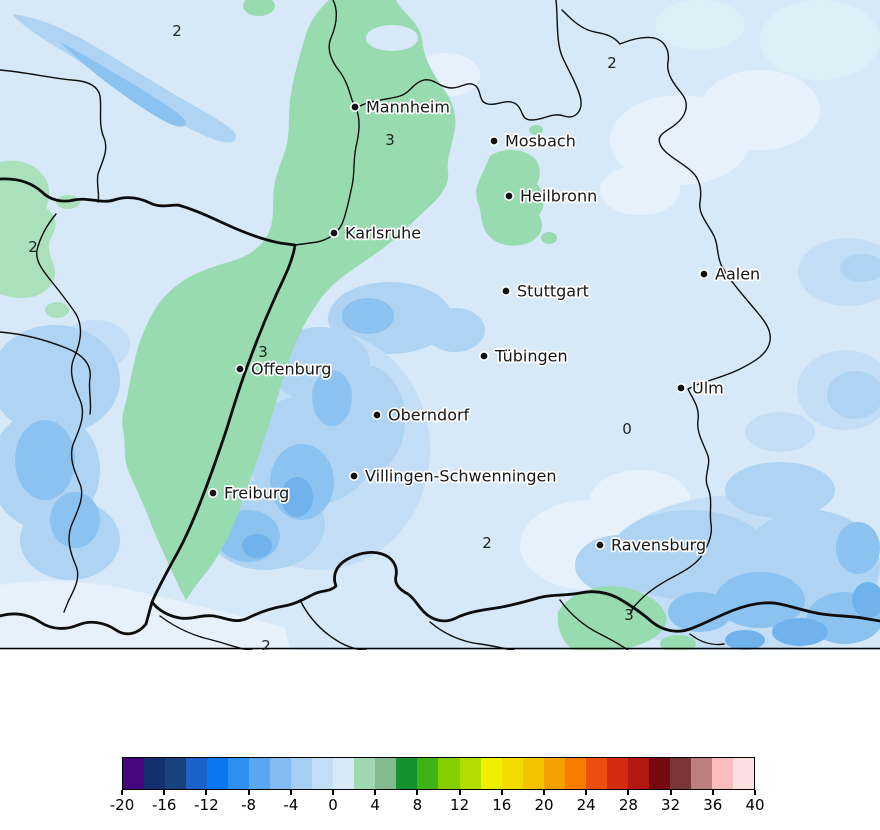  Describe the element at coordinates (291, 805) in the screenshot. I see `colorbar-tick-label: -4` at that location.